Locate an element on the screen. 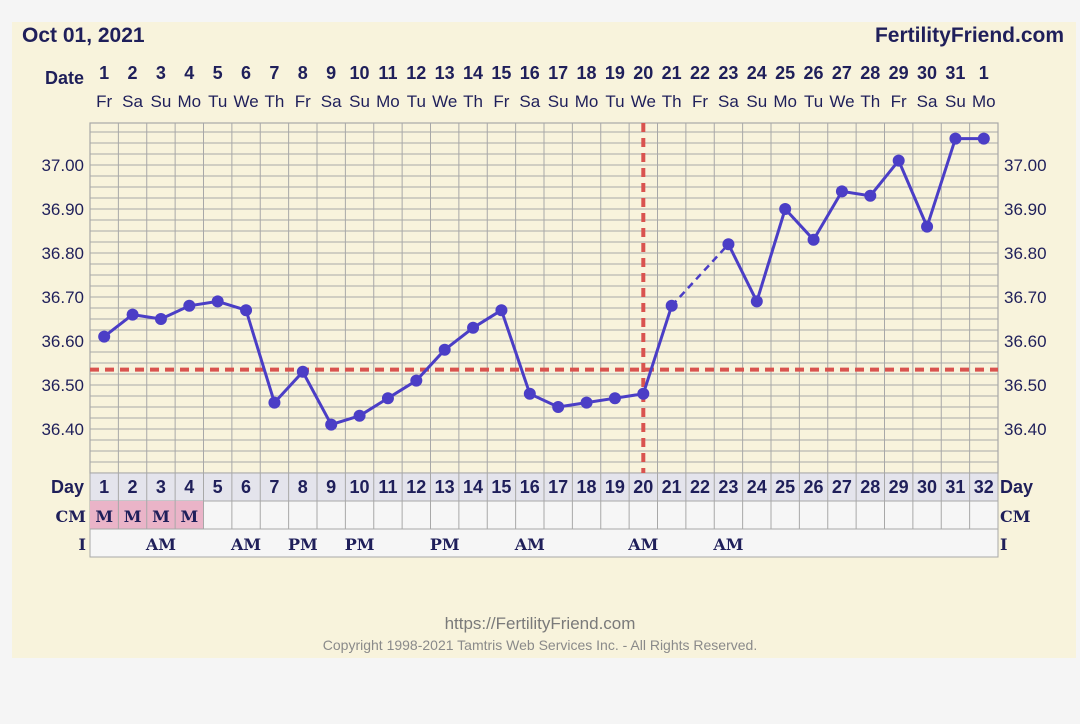  day-number: 17 is located at coordinates (558, 487).